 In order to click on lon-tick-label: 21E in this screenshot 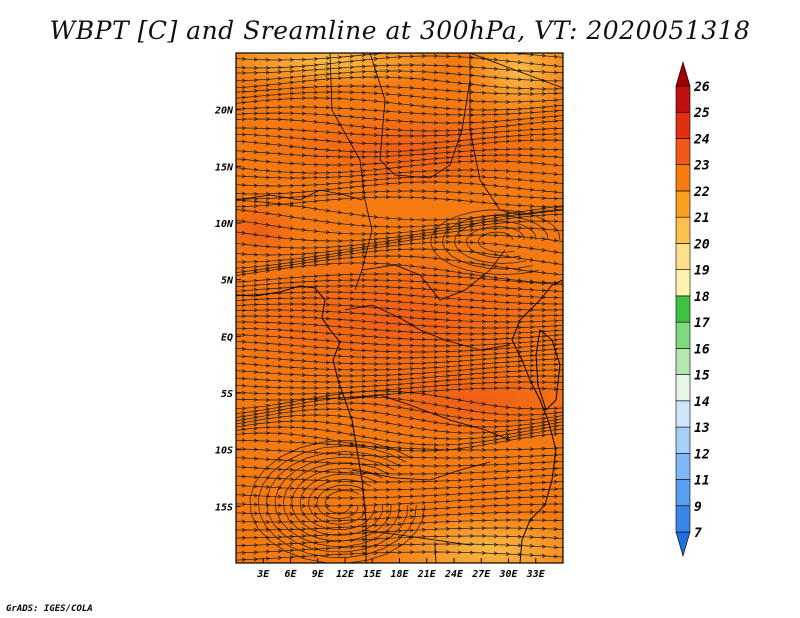, I will do `click(427, 574)`.